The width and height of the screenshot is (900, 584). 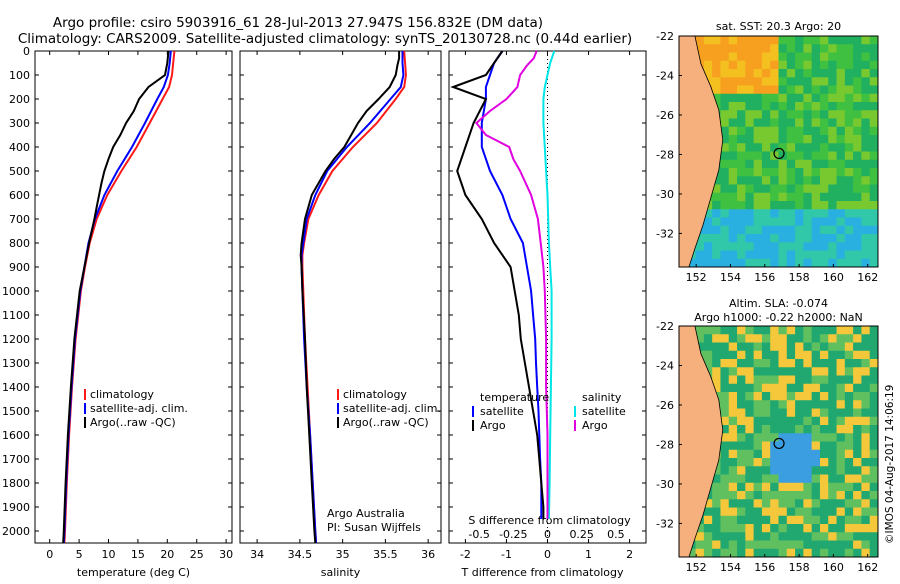 I want to click on depth-tick-label: 300, so click(x=19, y=123).